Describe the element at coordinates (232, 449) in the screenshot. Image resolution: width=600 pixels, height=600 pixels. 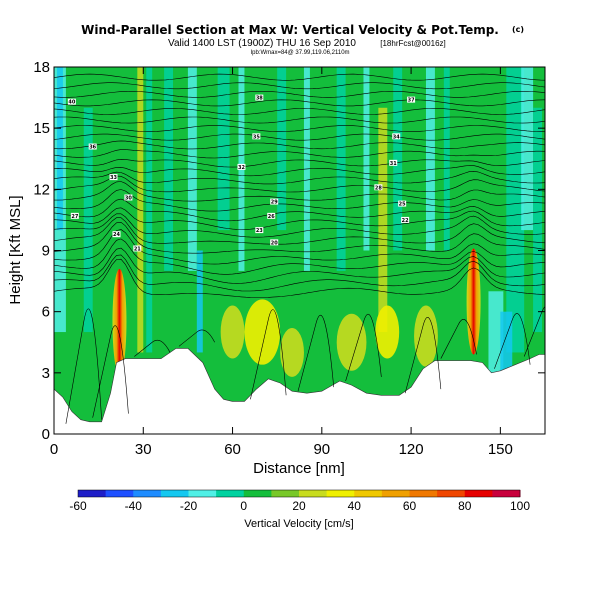
I see `x-tick-label: 60` at that location.